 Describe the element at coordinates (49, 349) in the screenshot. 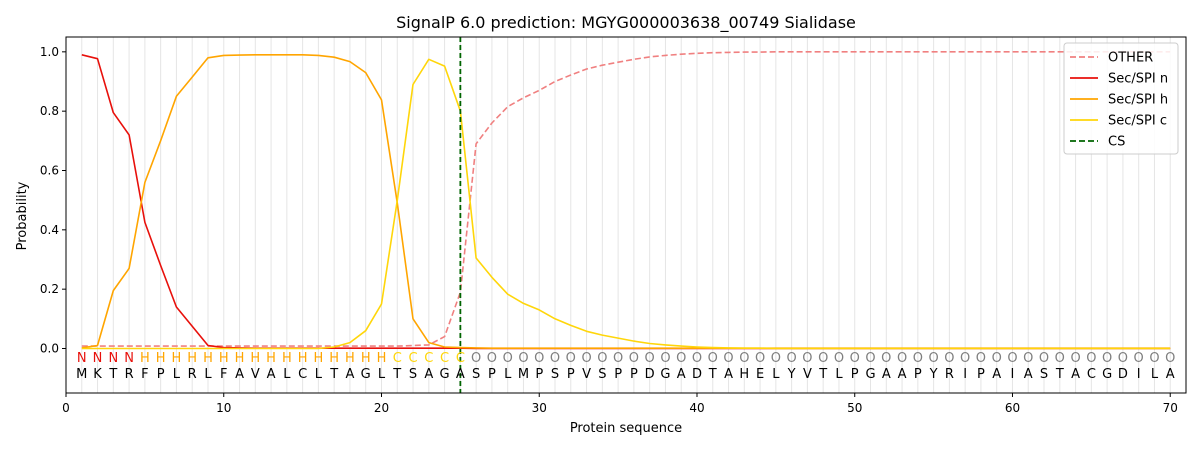

I see `y-tick-label: 0.0` at that location.